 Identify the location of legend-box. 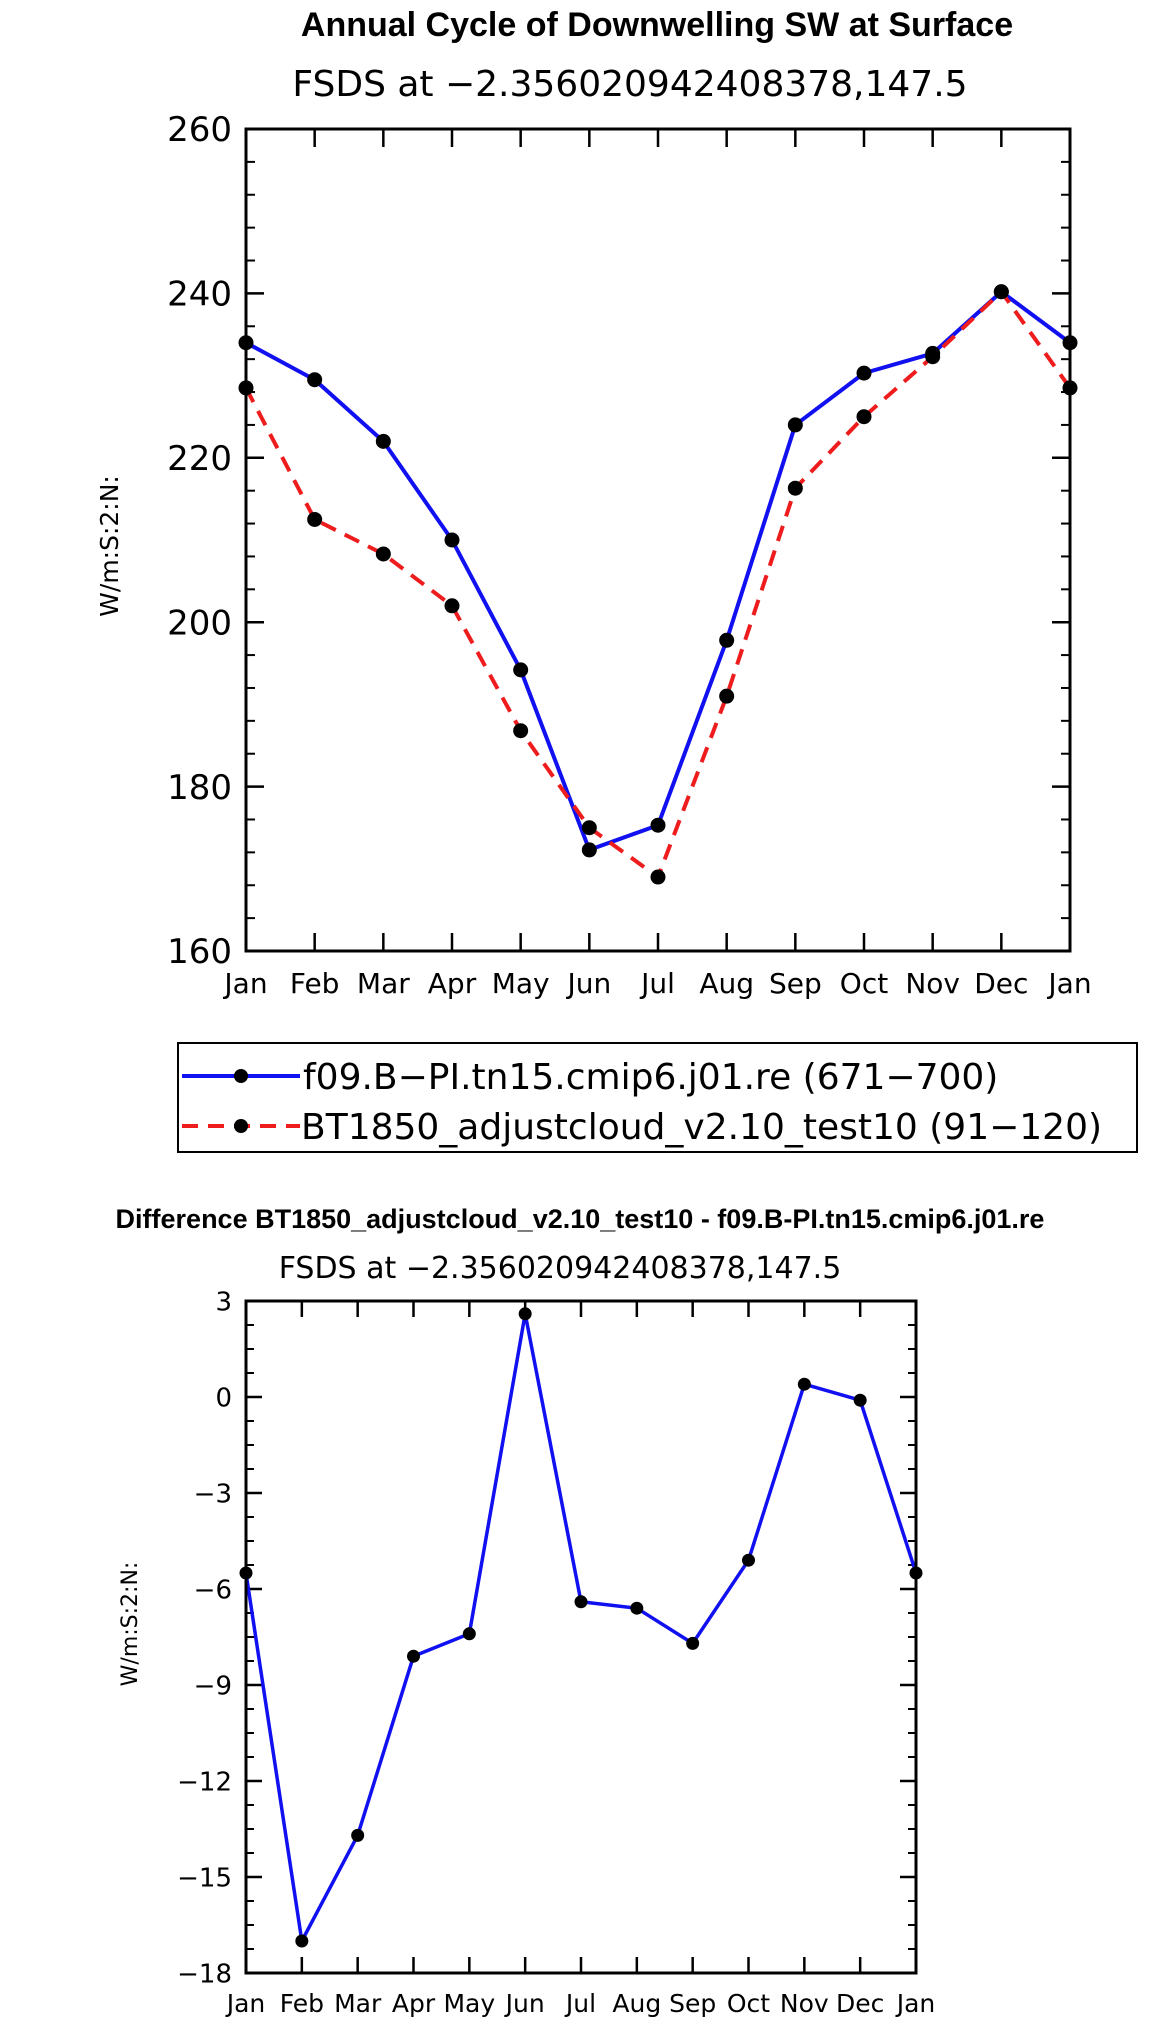
(657, 1097).